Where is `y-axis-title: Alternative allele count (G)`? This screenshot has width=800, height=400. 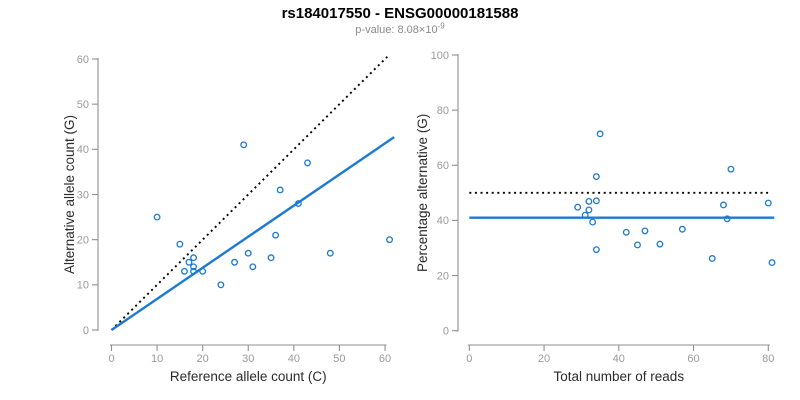
y-axis-title: Alternative allele count (G) is located at coordinates (69, 194).